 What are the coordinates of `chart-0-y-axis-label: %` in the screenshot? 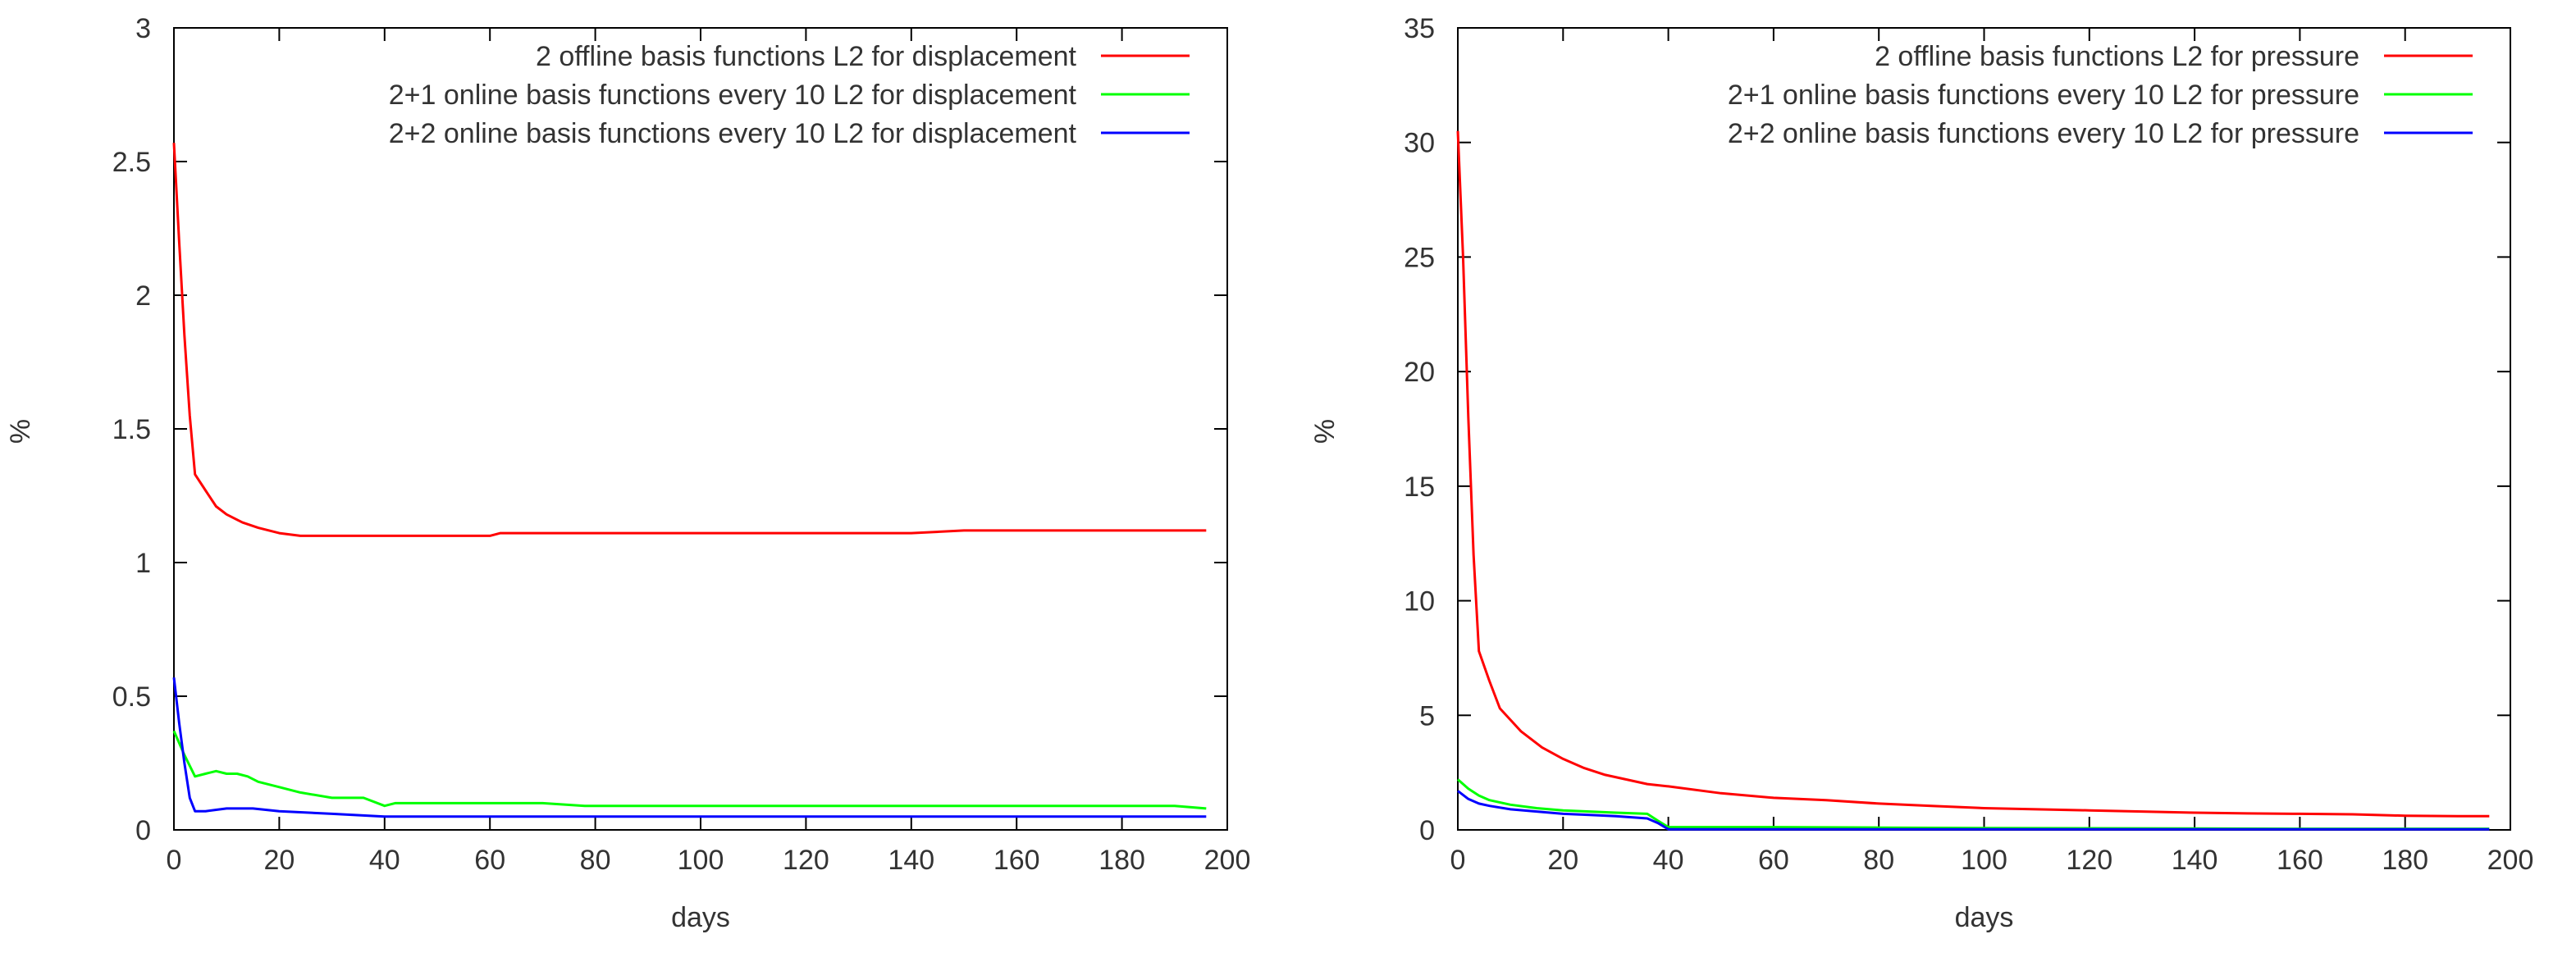 It's located at (21, 431).